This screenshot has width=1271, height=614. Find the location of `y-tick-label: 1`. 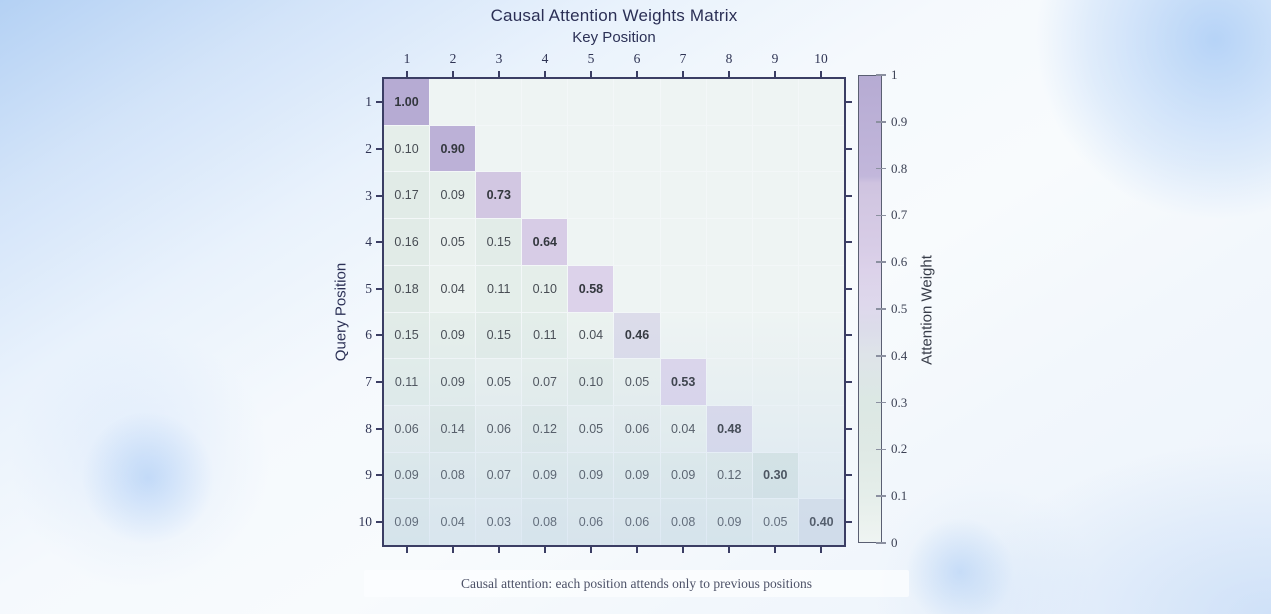

y-tick-label: 1 is located at coordinates (368, 102).